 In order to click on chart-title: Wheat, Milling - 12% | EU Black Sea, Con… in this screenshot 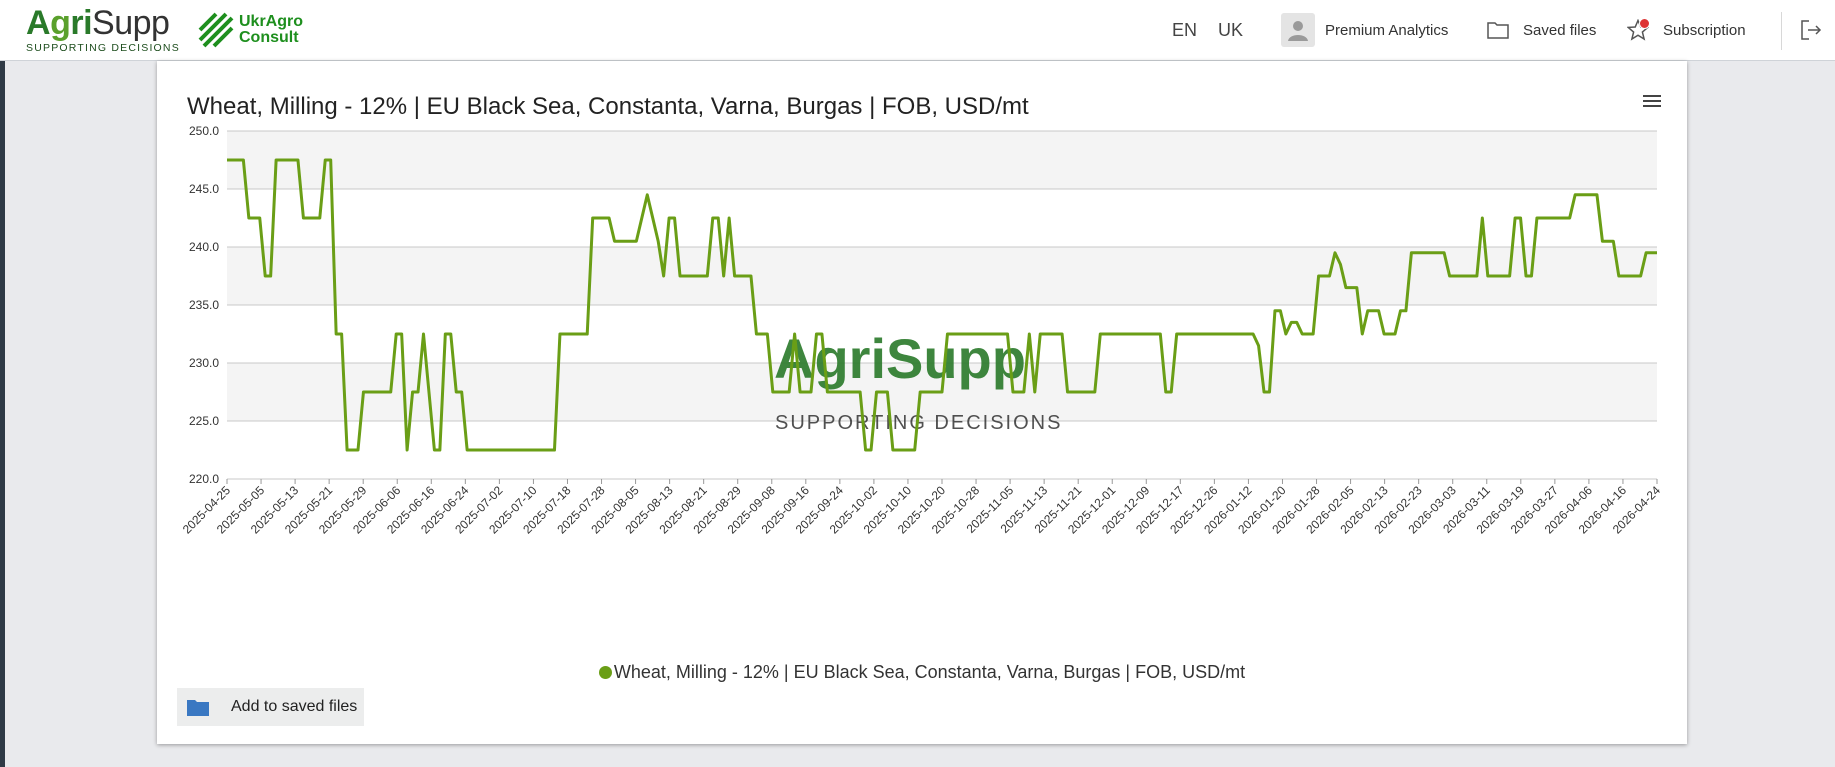, I will do `click(608, 106)`.